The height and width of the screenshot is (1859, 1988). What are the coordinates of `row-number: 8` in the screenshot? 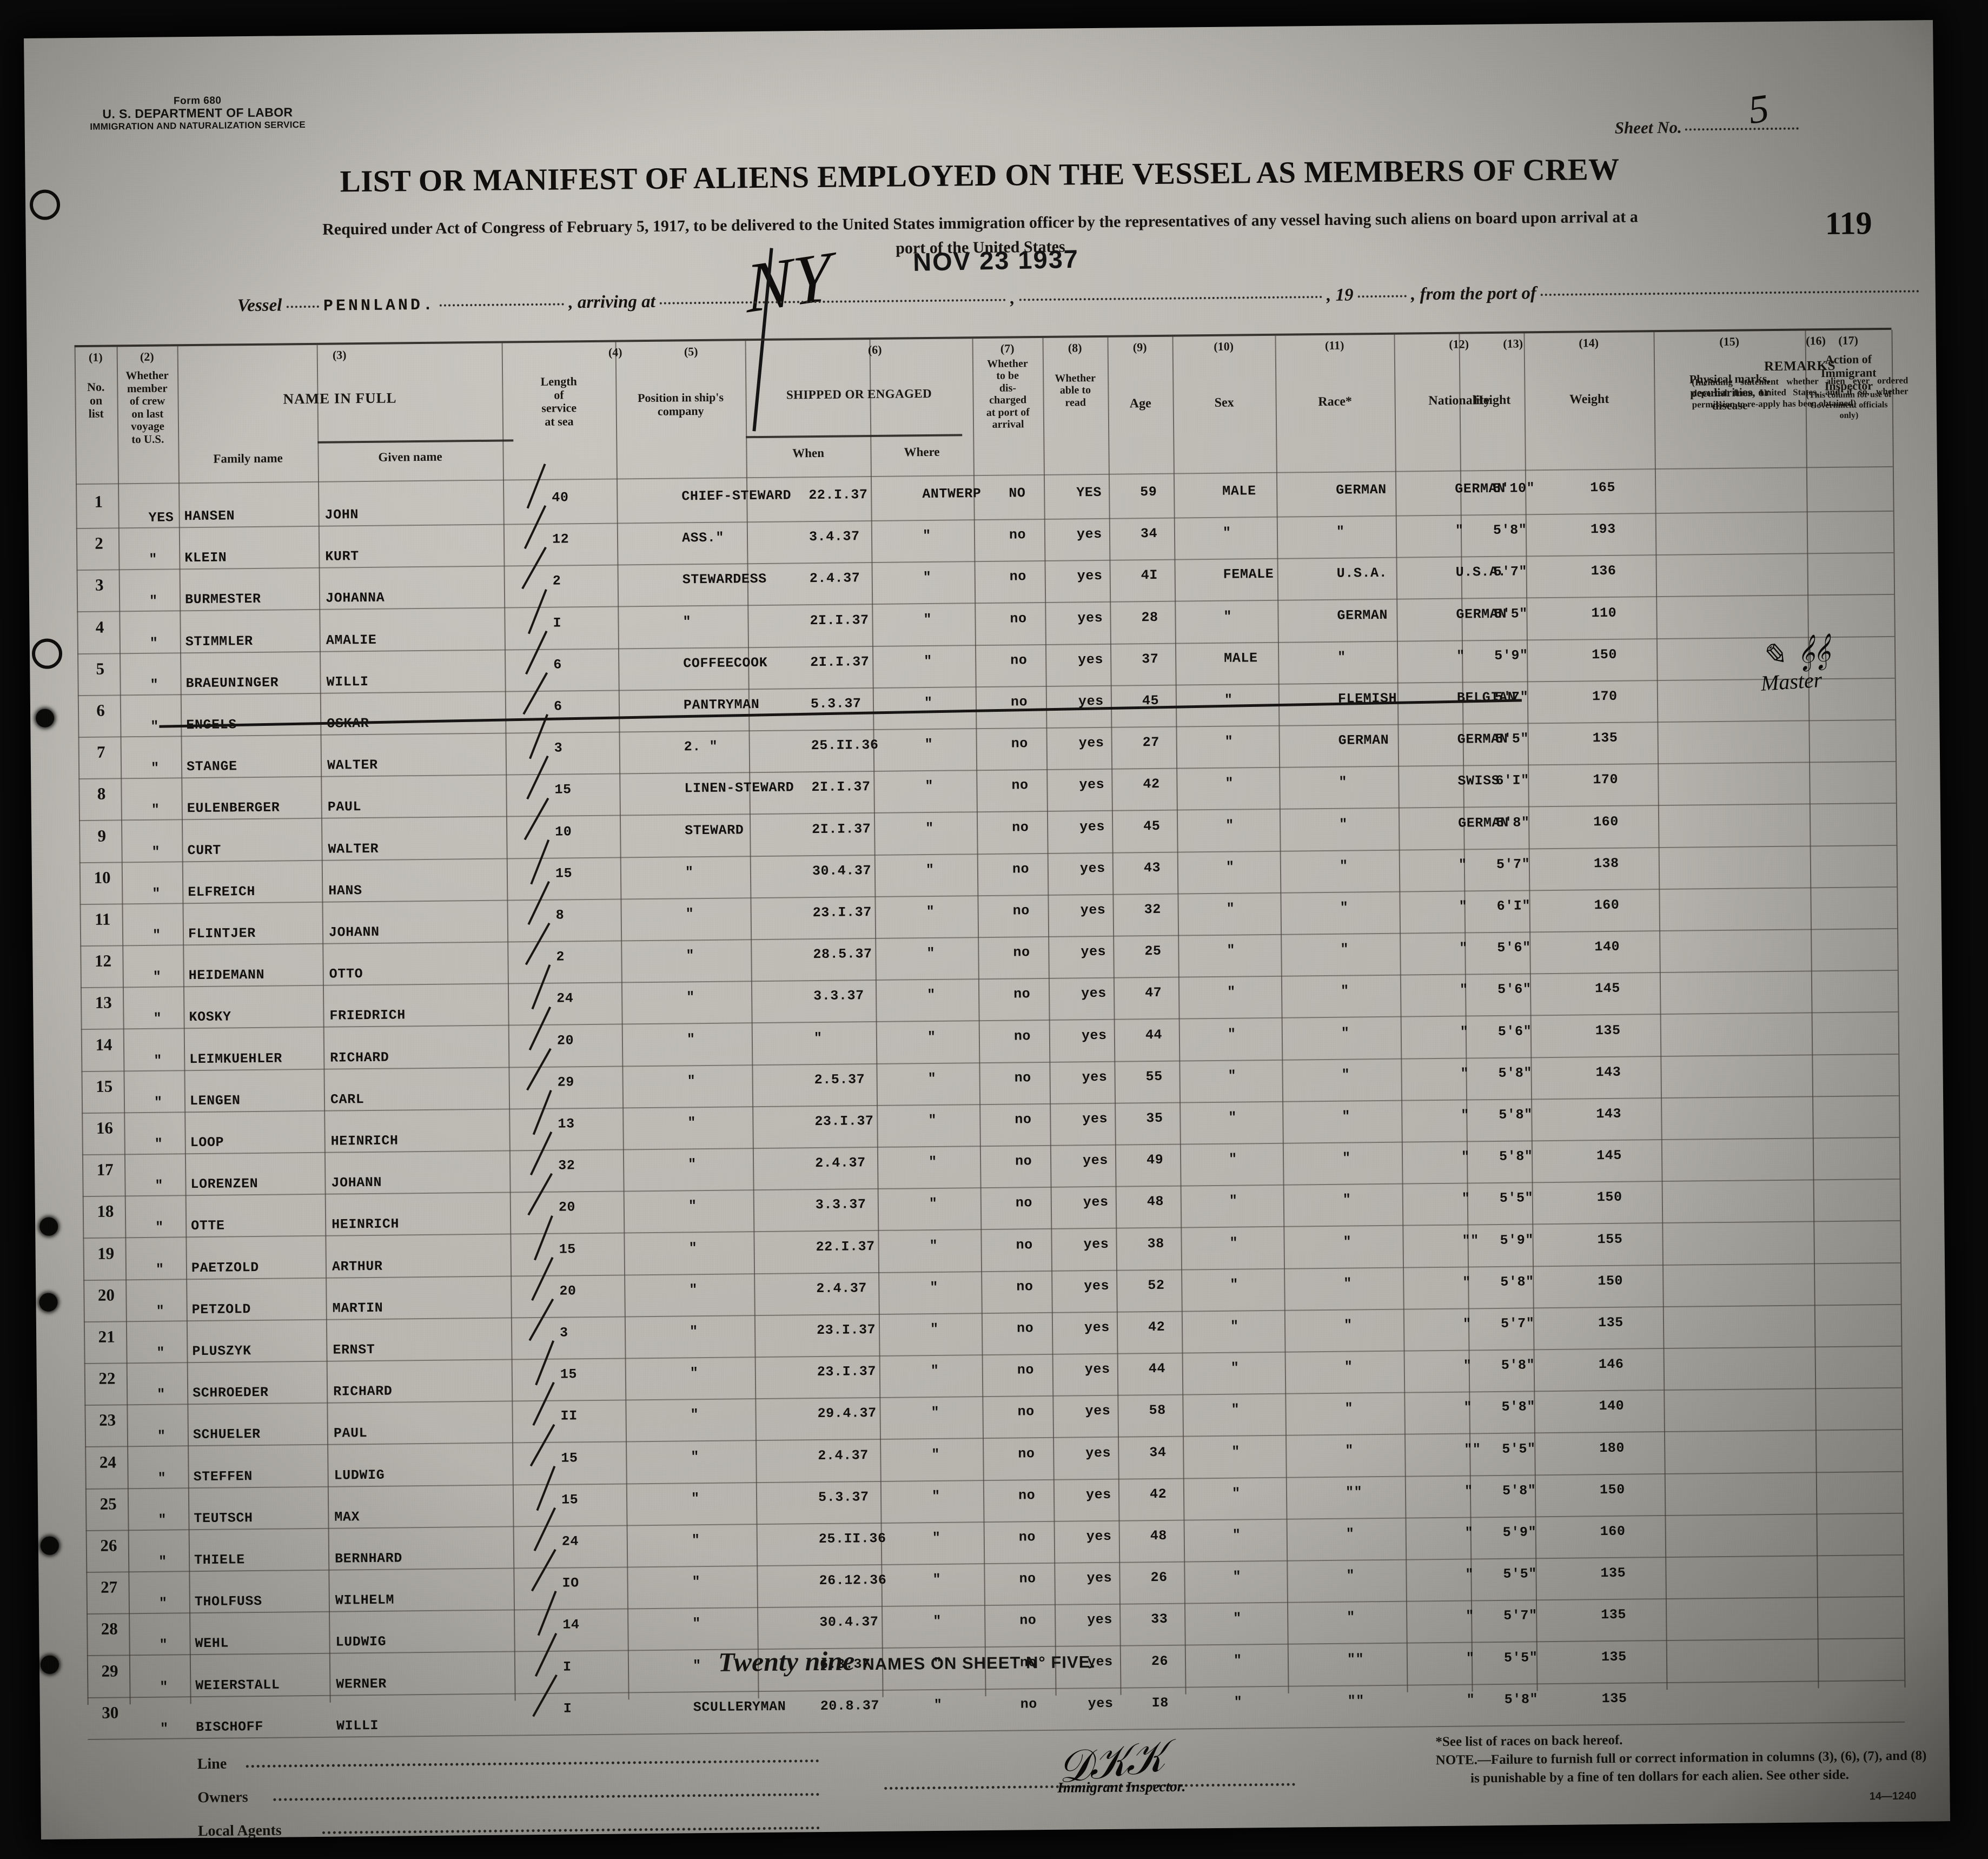 It's located at (101, 794).